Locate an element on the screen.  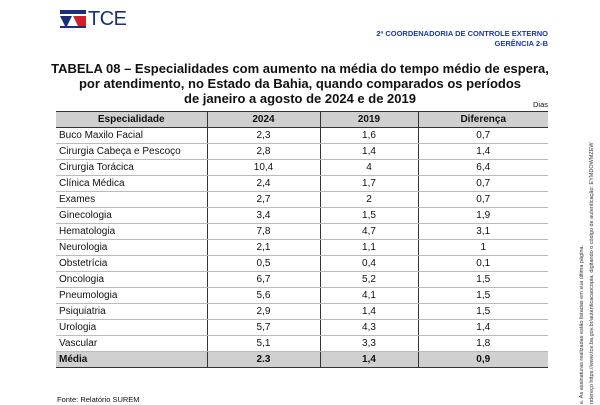
value-cell: 2,3 is located at coordinates (264, 135).